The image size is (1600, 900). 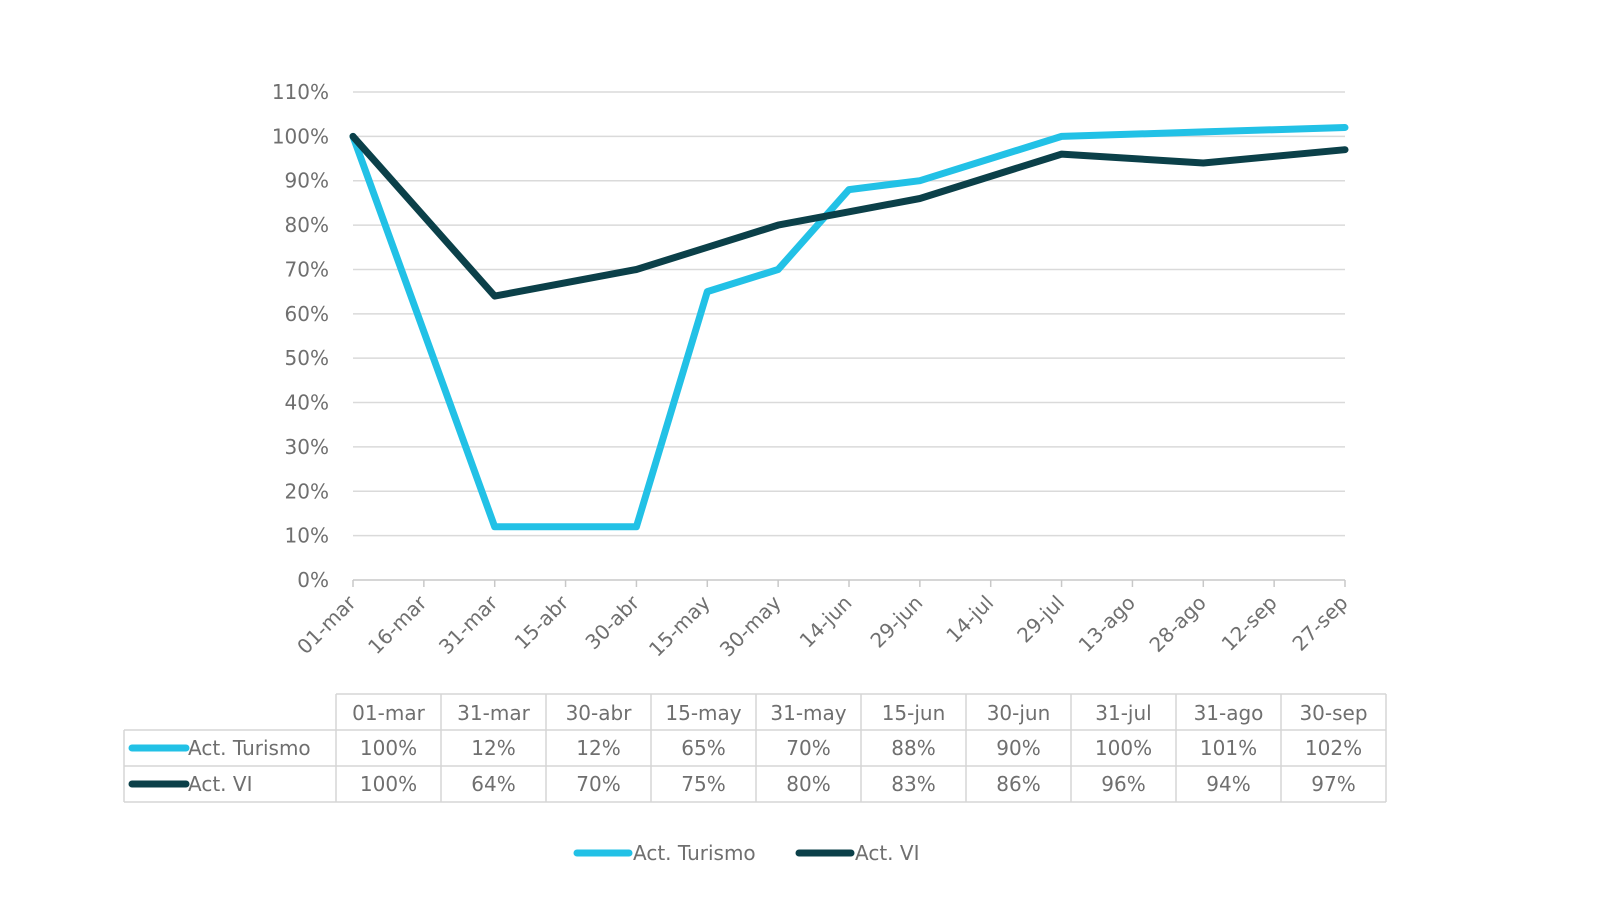 I want to click on y-tick-label: 110%, so click(x=300, y=92).